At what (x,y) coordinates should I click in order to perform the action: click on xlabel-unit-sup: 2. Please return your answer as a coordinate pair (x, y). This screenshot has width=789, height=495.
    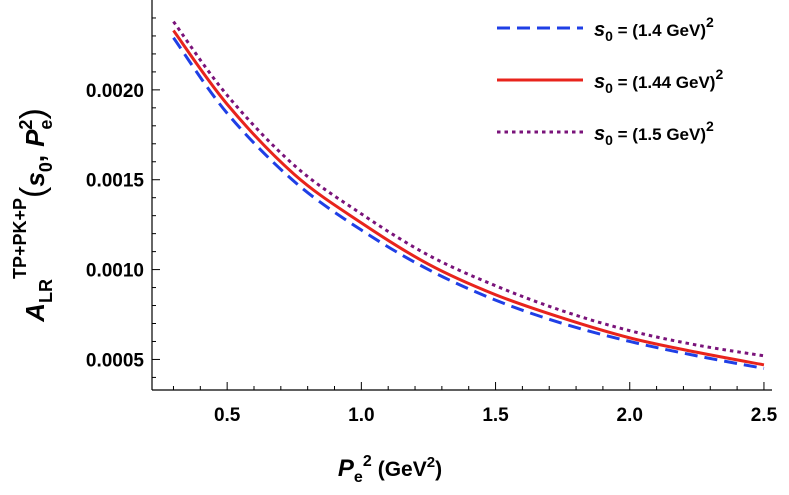
    Looking at the image, I should click on (431, 462).